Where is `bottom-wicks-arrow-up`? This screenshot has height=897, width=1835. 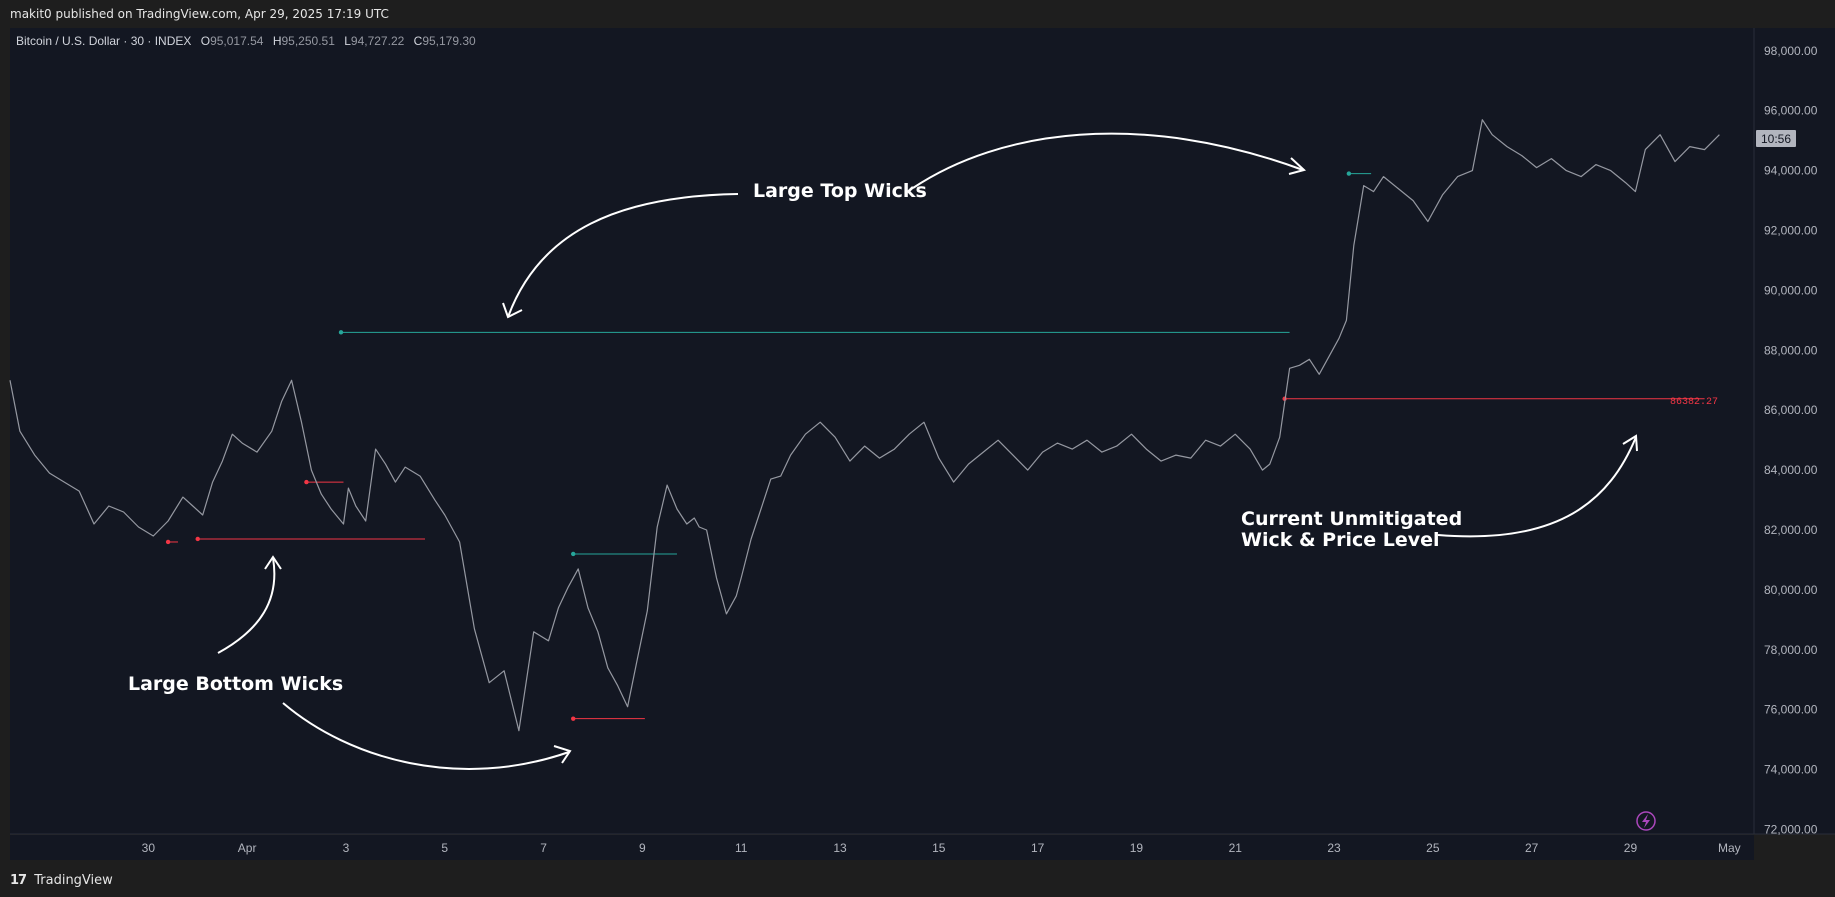 bottom-wicks-arrow-up is located at coordinates (246, 605).